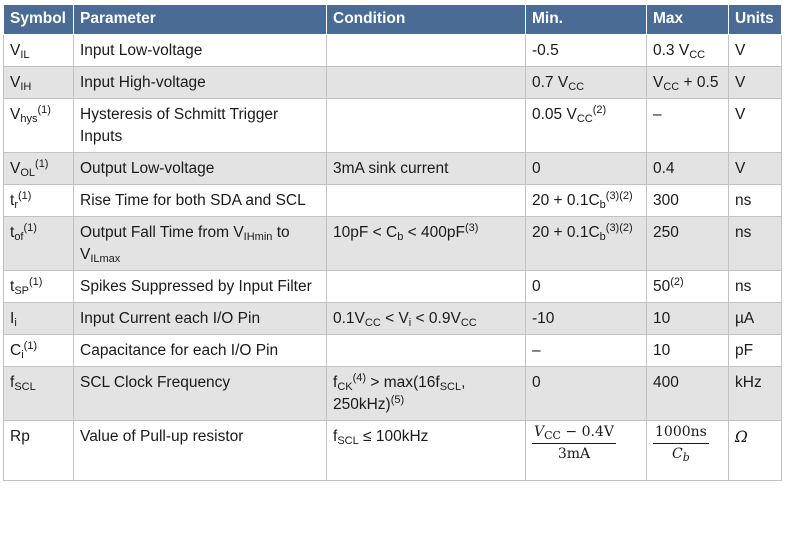 This screenshot has width=785, height=534. What do you see at coordinates (574, 454) in the screenshot?
I see `fraction-denominator: 3mA` at bounding box center [574, 454].